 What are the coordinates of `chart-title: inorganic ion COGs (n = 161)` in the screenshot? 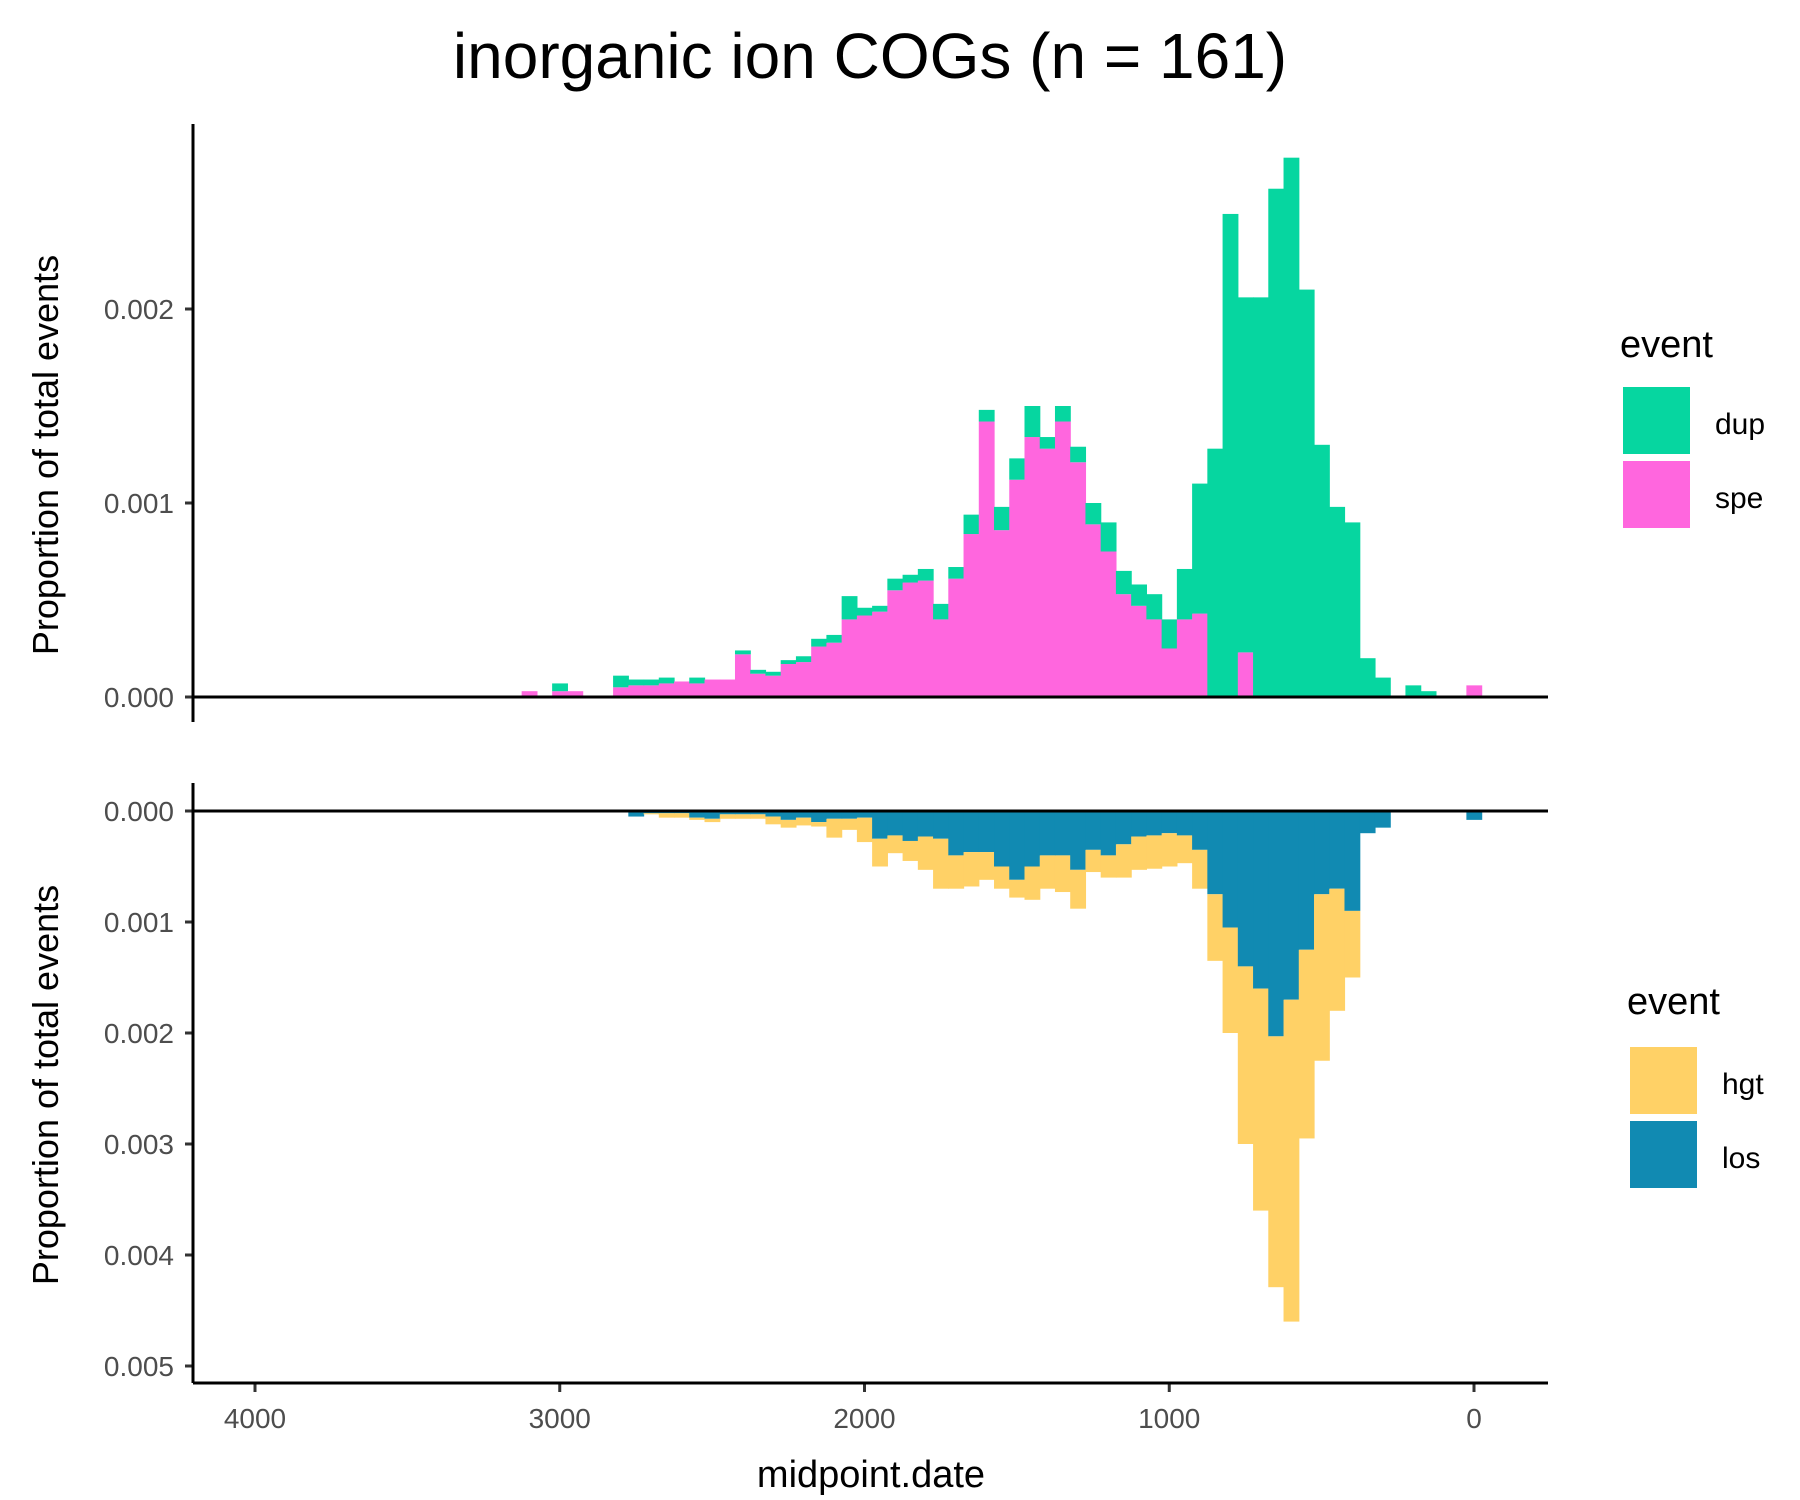 It's located at (870, 56).